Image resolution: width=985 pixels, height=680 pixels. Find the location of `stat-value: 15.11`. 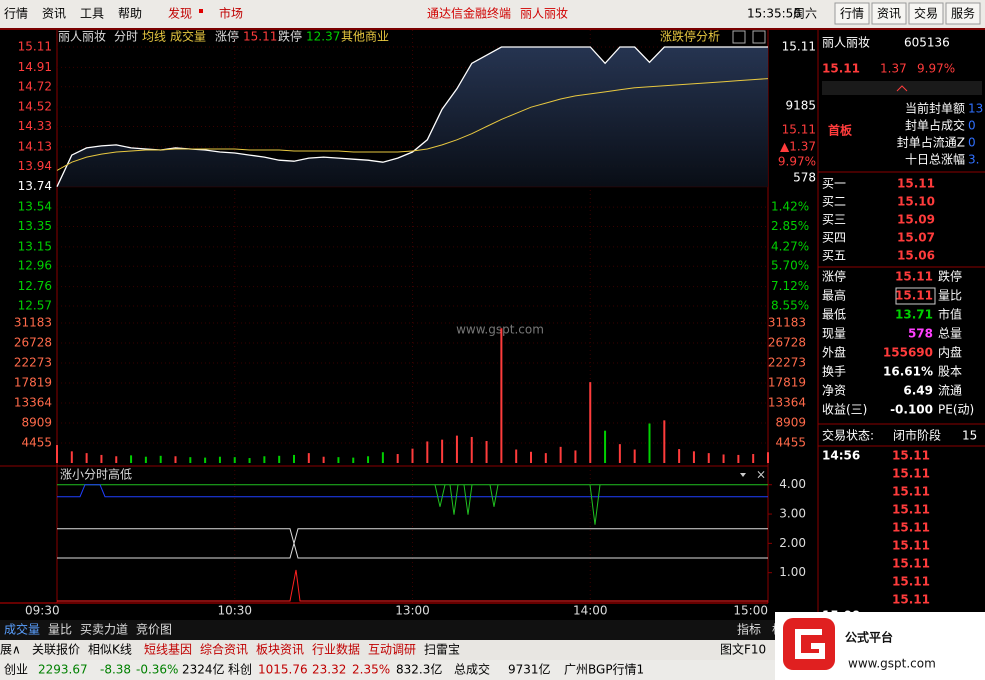

stat-value: 15.11 is located at coordinates (914, 277).